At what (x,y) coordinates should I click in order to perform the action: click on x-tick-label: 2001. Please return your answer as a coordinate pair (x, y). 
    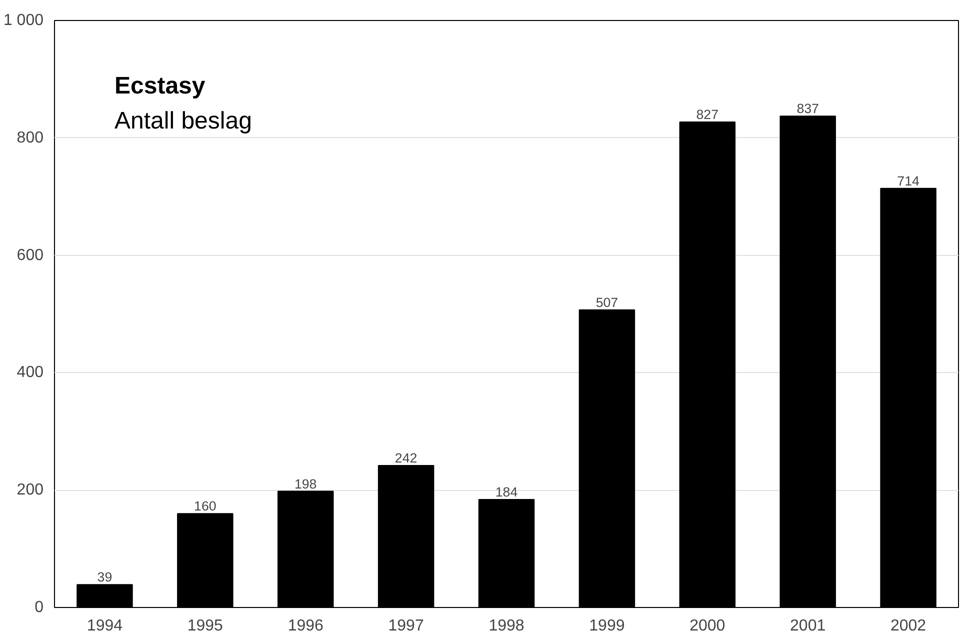
    Looking at the image, I should click on (808, 625).